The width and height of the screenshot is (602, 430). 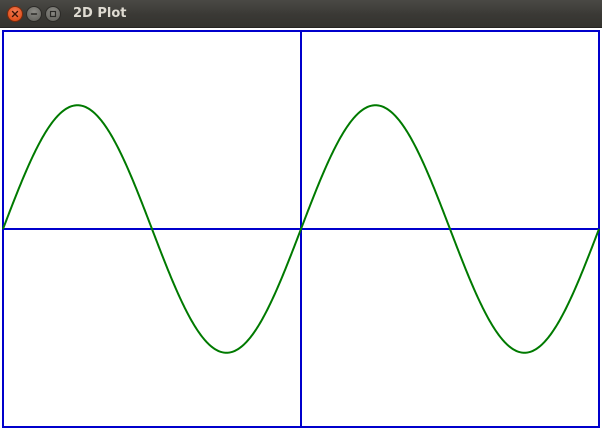 I want to click on maximize-icon, so click(x=53, y=14).